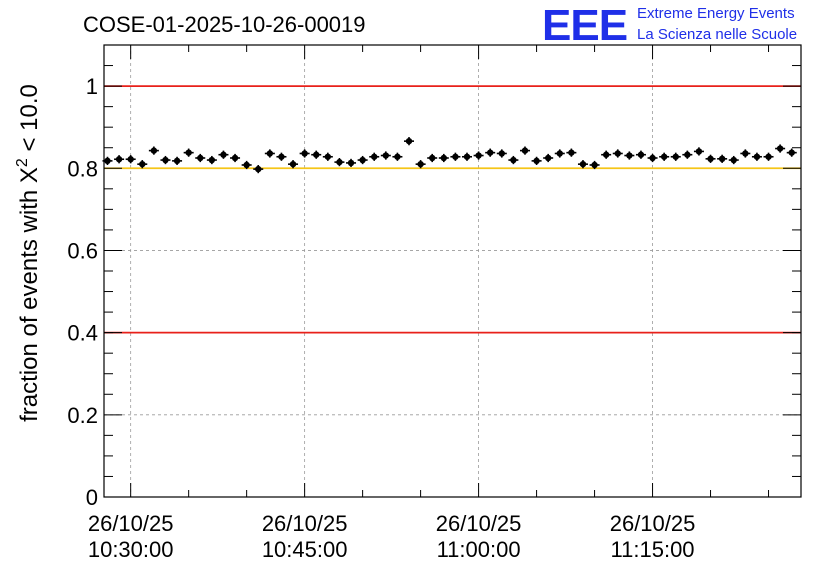  Describe the element at coordinates (92, 497) in the screenshot. I see `y-tick-label: 0` at that location.